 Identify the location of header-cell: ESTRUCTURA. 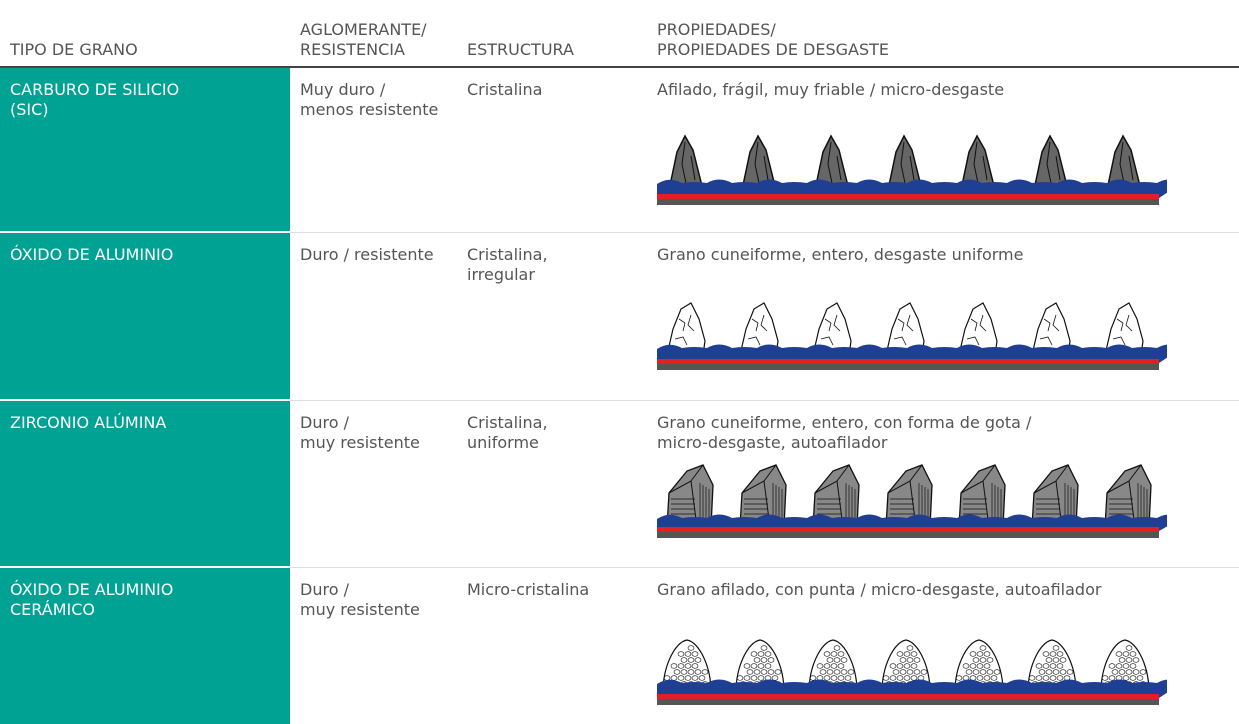
(520, 49).